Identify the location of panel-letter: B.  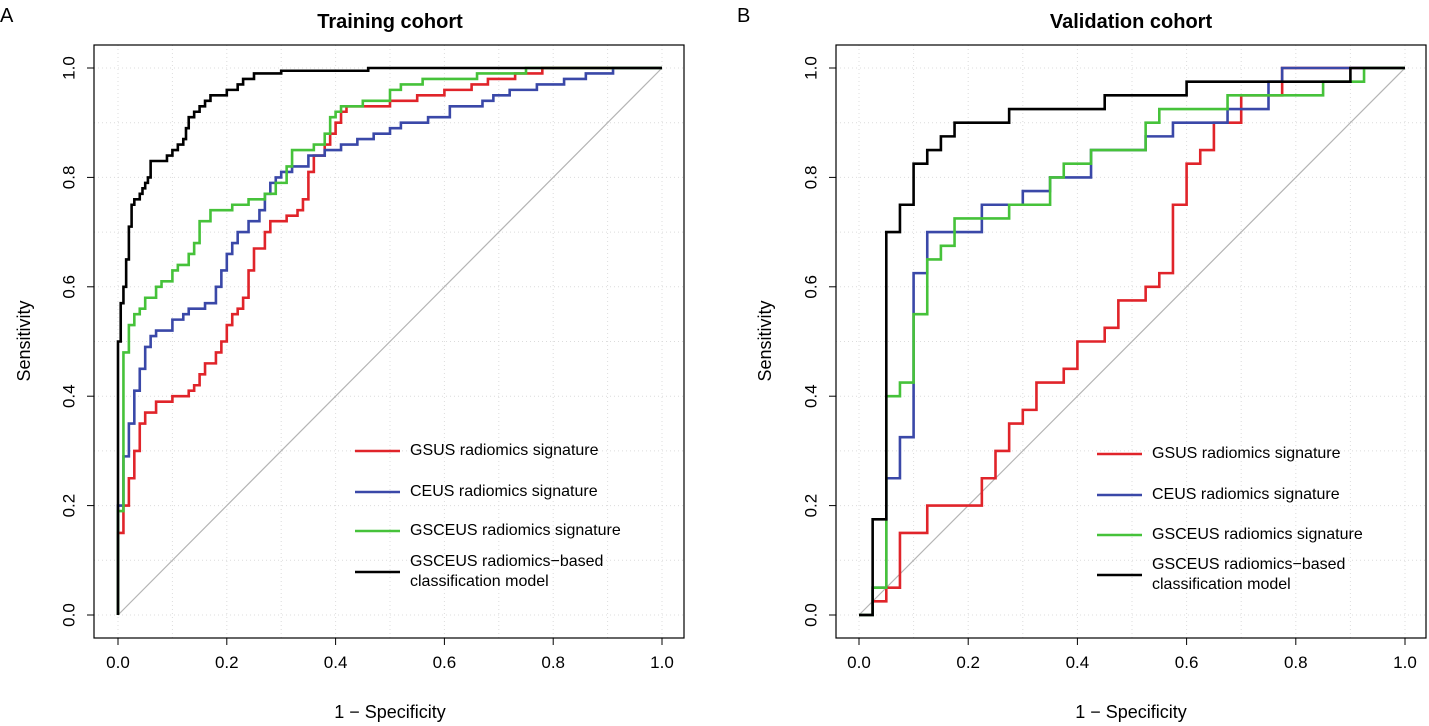
(743, 16).